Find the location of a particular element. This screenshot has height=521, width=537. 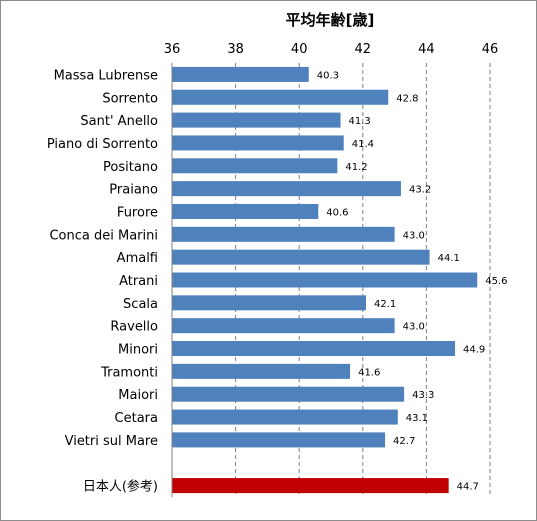

category-label: Praiano is located at coordinates (133, 190).